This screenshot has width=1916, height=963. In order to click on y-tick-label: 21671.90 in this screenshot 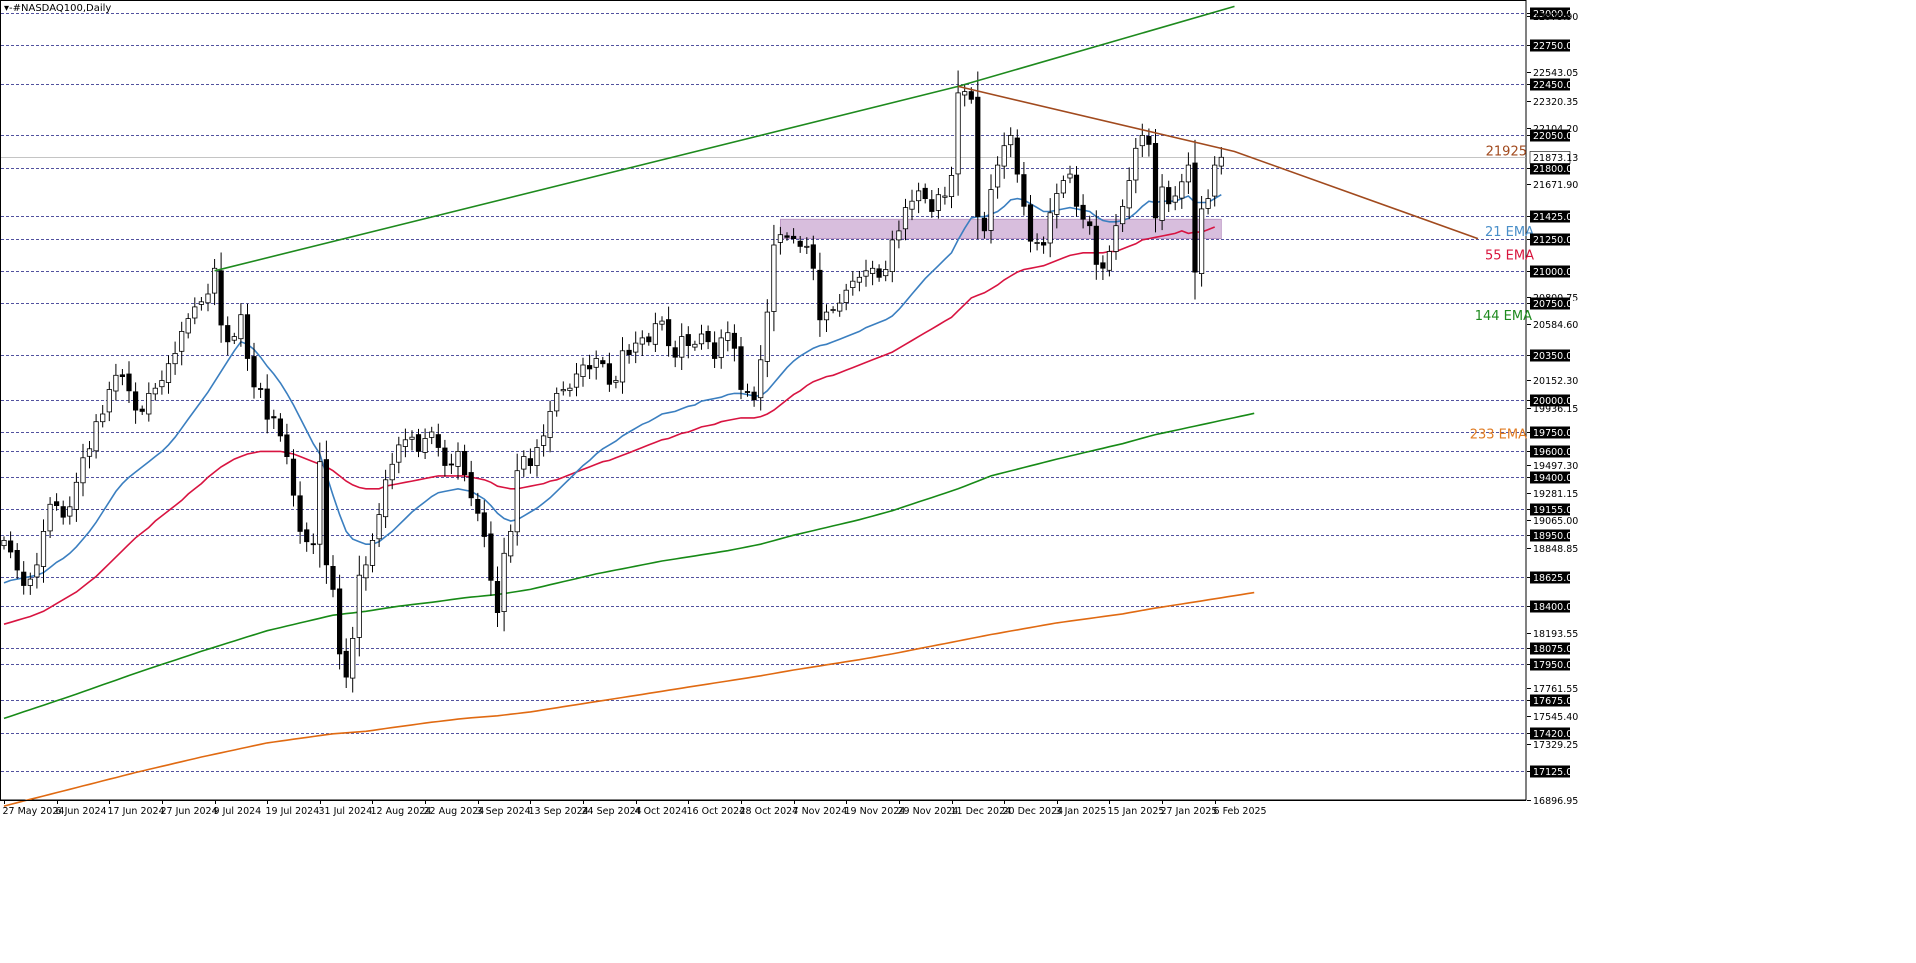, I will do `click(1555, 185)`.